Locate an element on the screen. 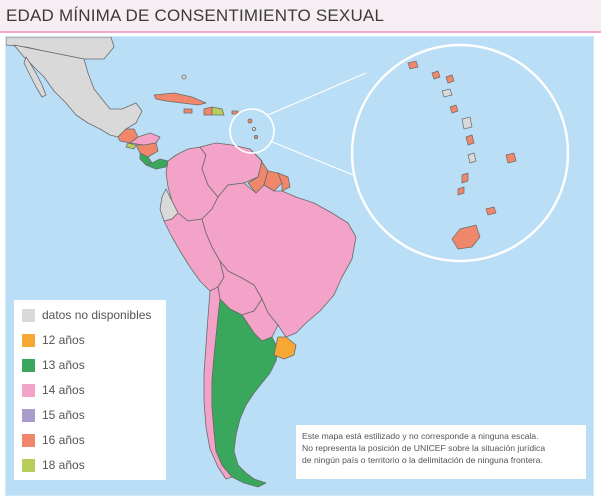 Image resolution: width=601 pixels, height=499 pixels. zoom-source-circle is located at coordinates (252, 131).